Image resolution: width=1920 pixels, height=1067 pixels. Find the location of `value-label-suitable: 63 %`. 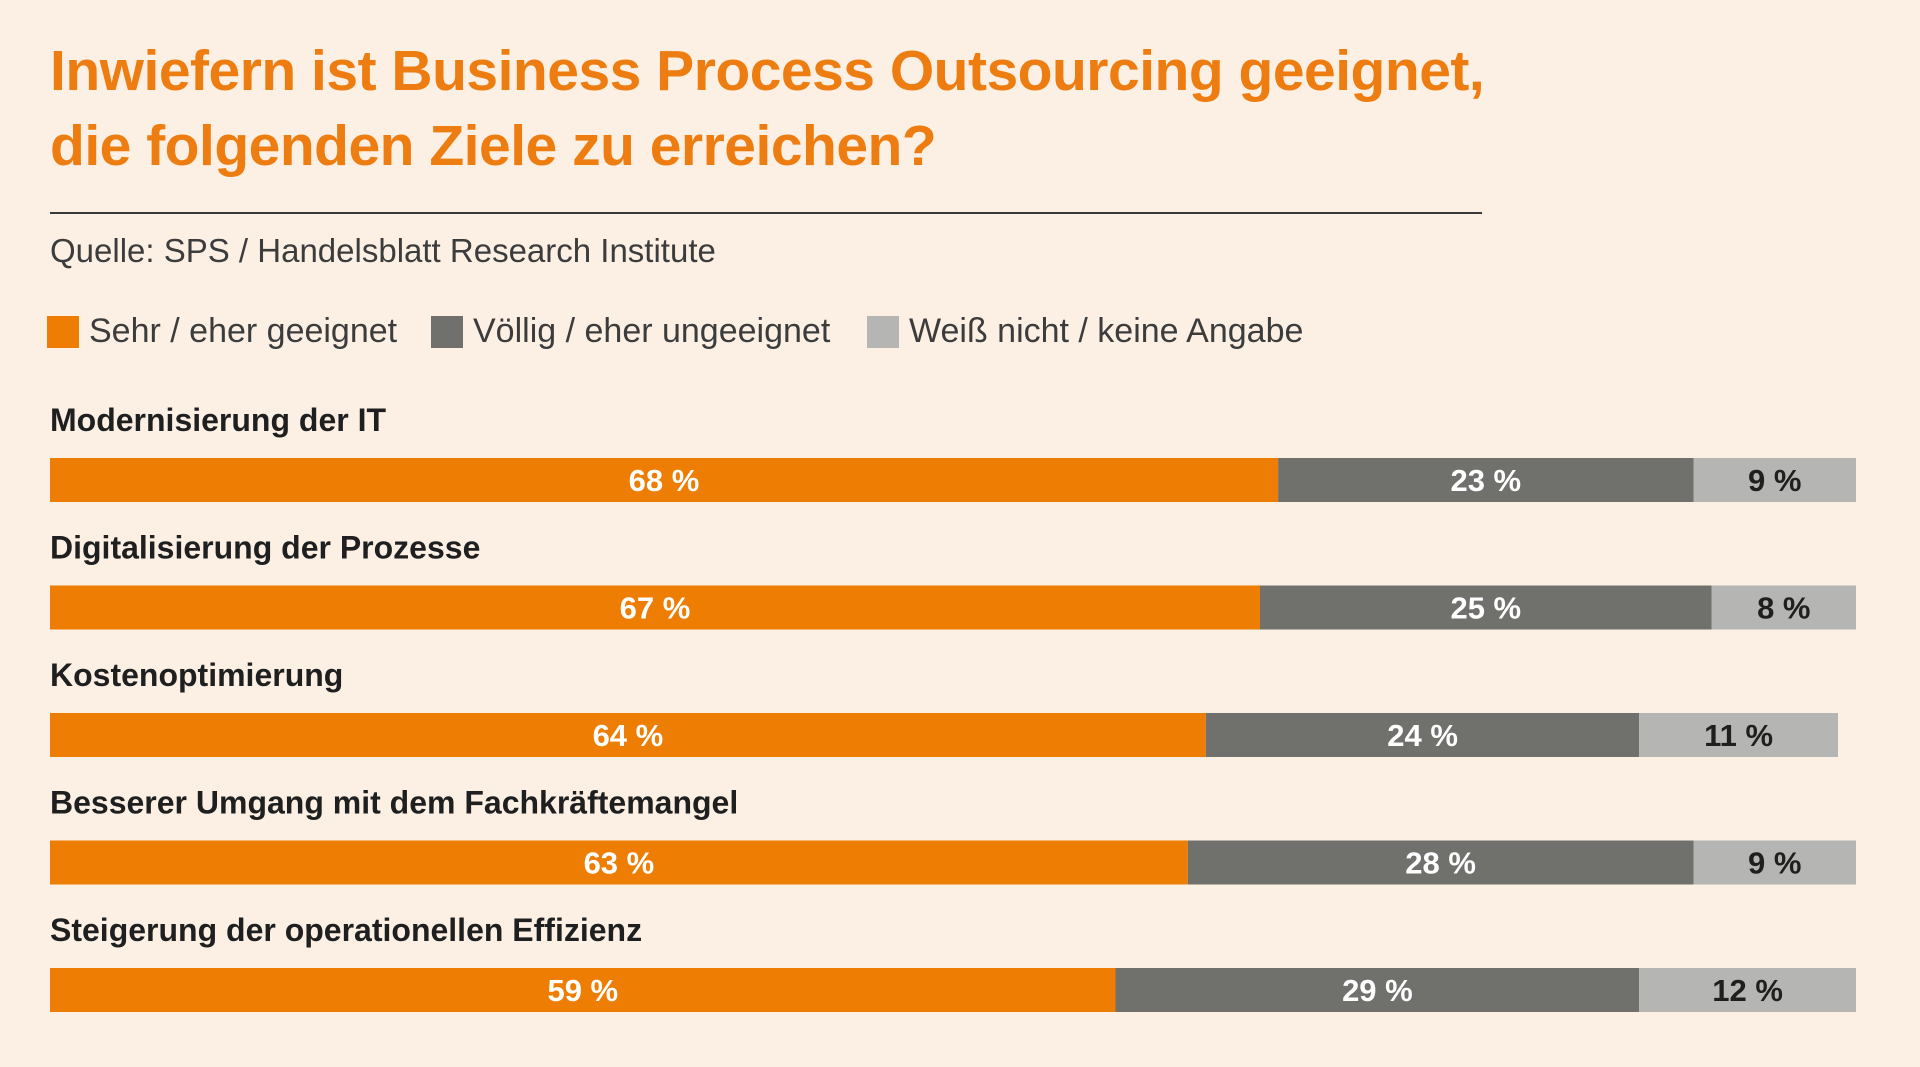

value-label-suitable: 63 % is located at coordinates (619, 863).